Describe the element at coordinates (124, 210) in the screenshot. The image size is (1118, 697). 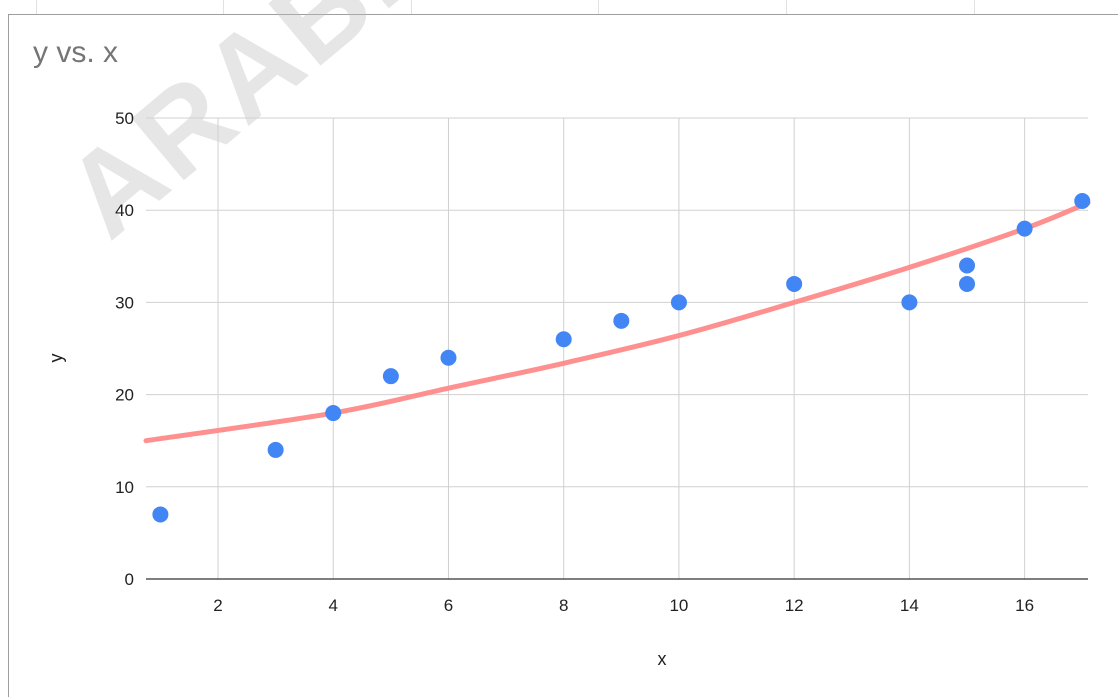
I see `y-tick-label: 40` at that location.